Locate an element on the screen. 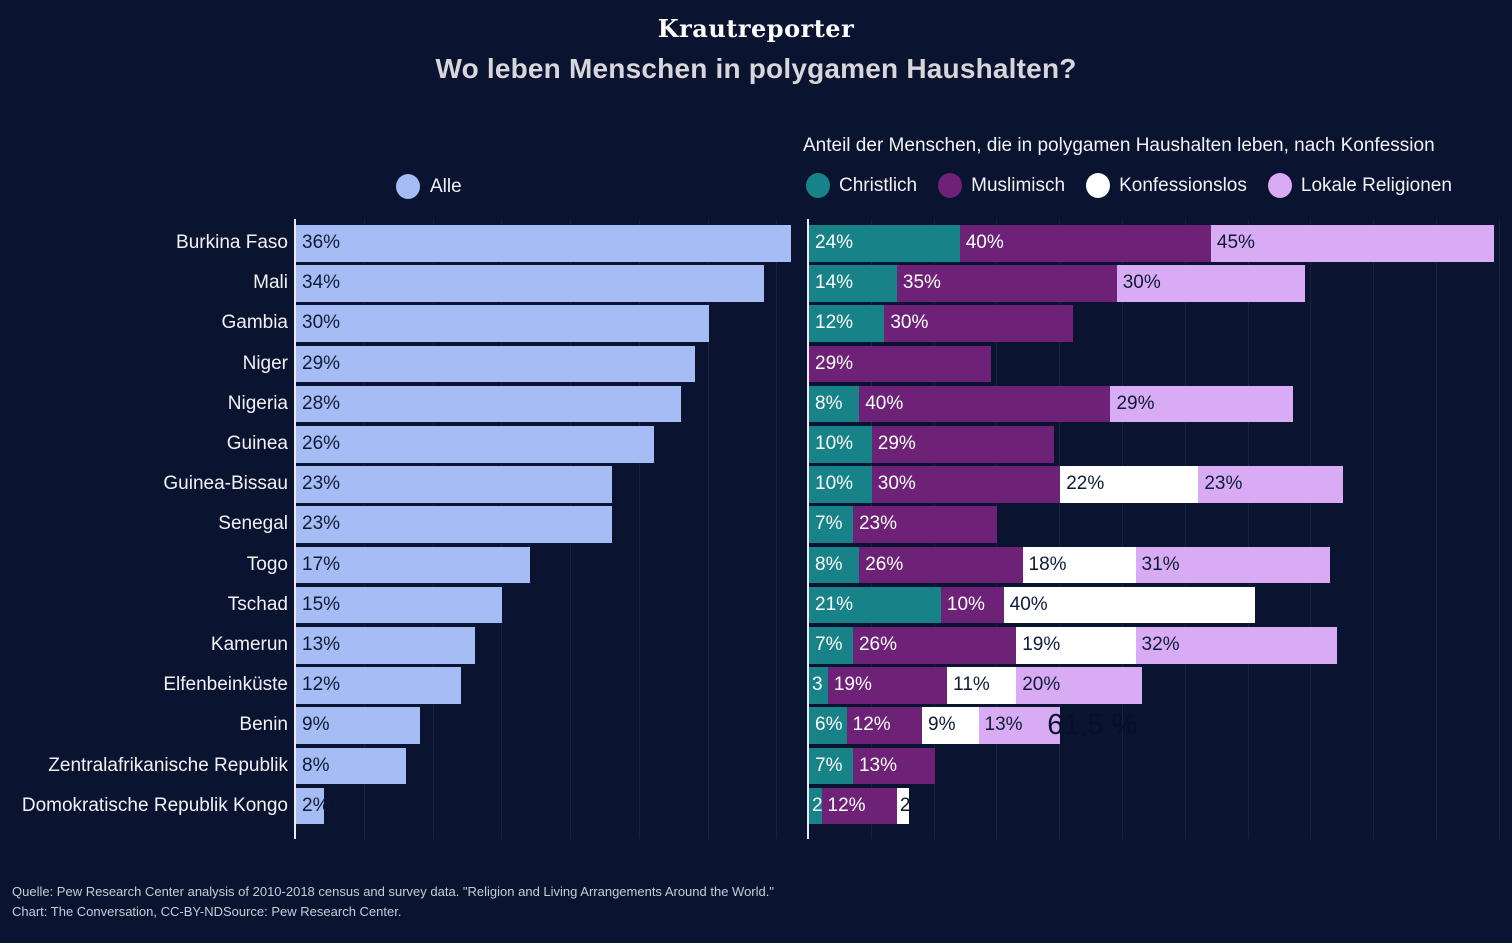  segment-value: 31% is located at coordinates (1160, 564).